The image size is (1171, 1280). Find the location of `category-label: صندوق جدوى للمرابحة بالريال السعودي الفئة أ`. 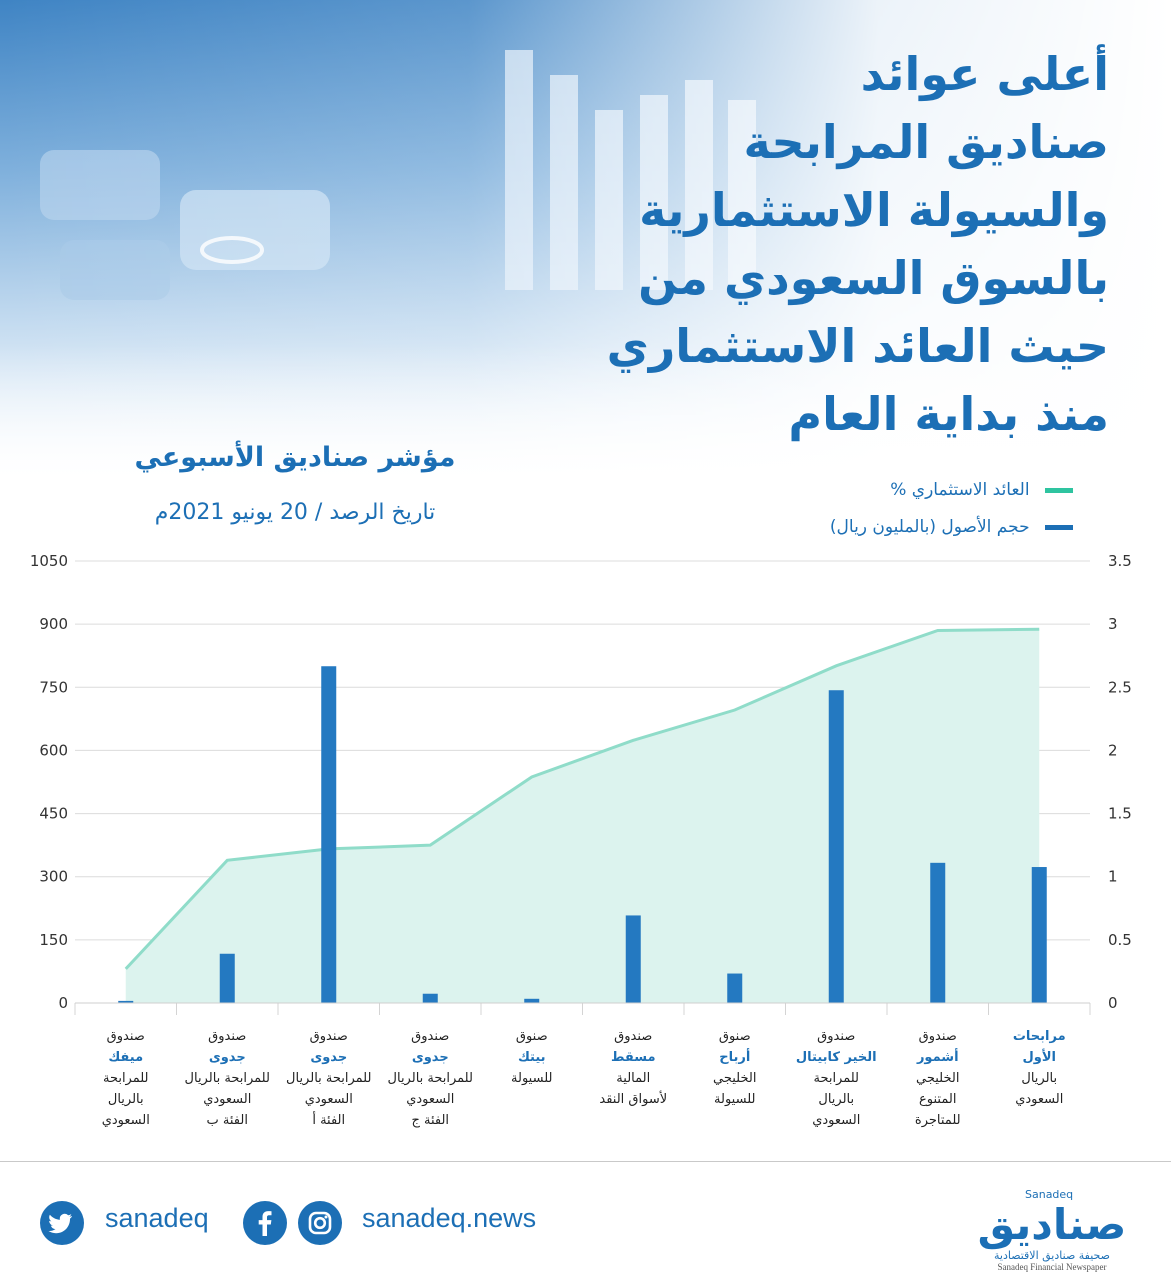

category-label: صندوق جدوى للمرابحة بالريال السعودي الفئة أ is located at coordinates (328, 1078).